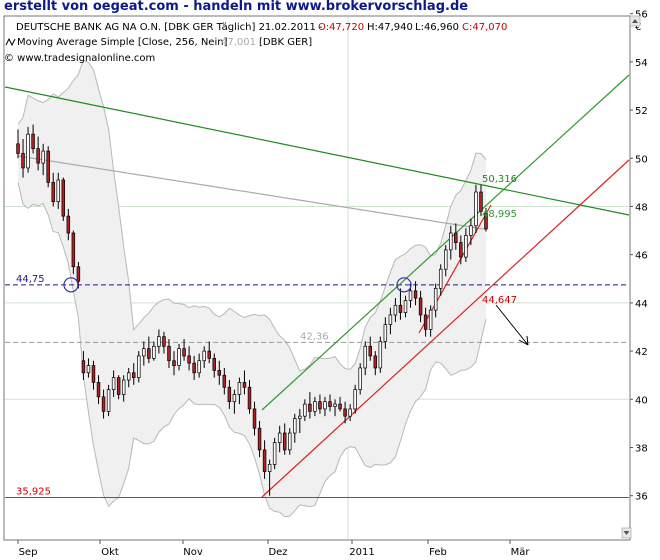  What do you see at coordinates (641, 448) in the screenshot?
I see `y-tick-label: 38` at bounding box center [641, 448].